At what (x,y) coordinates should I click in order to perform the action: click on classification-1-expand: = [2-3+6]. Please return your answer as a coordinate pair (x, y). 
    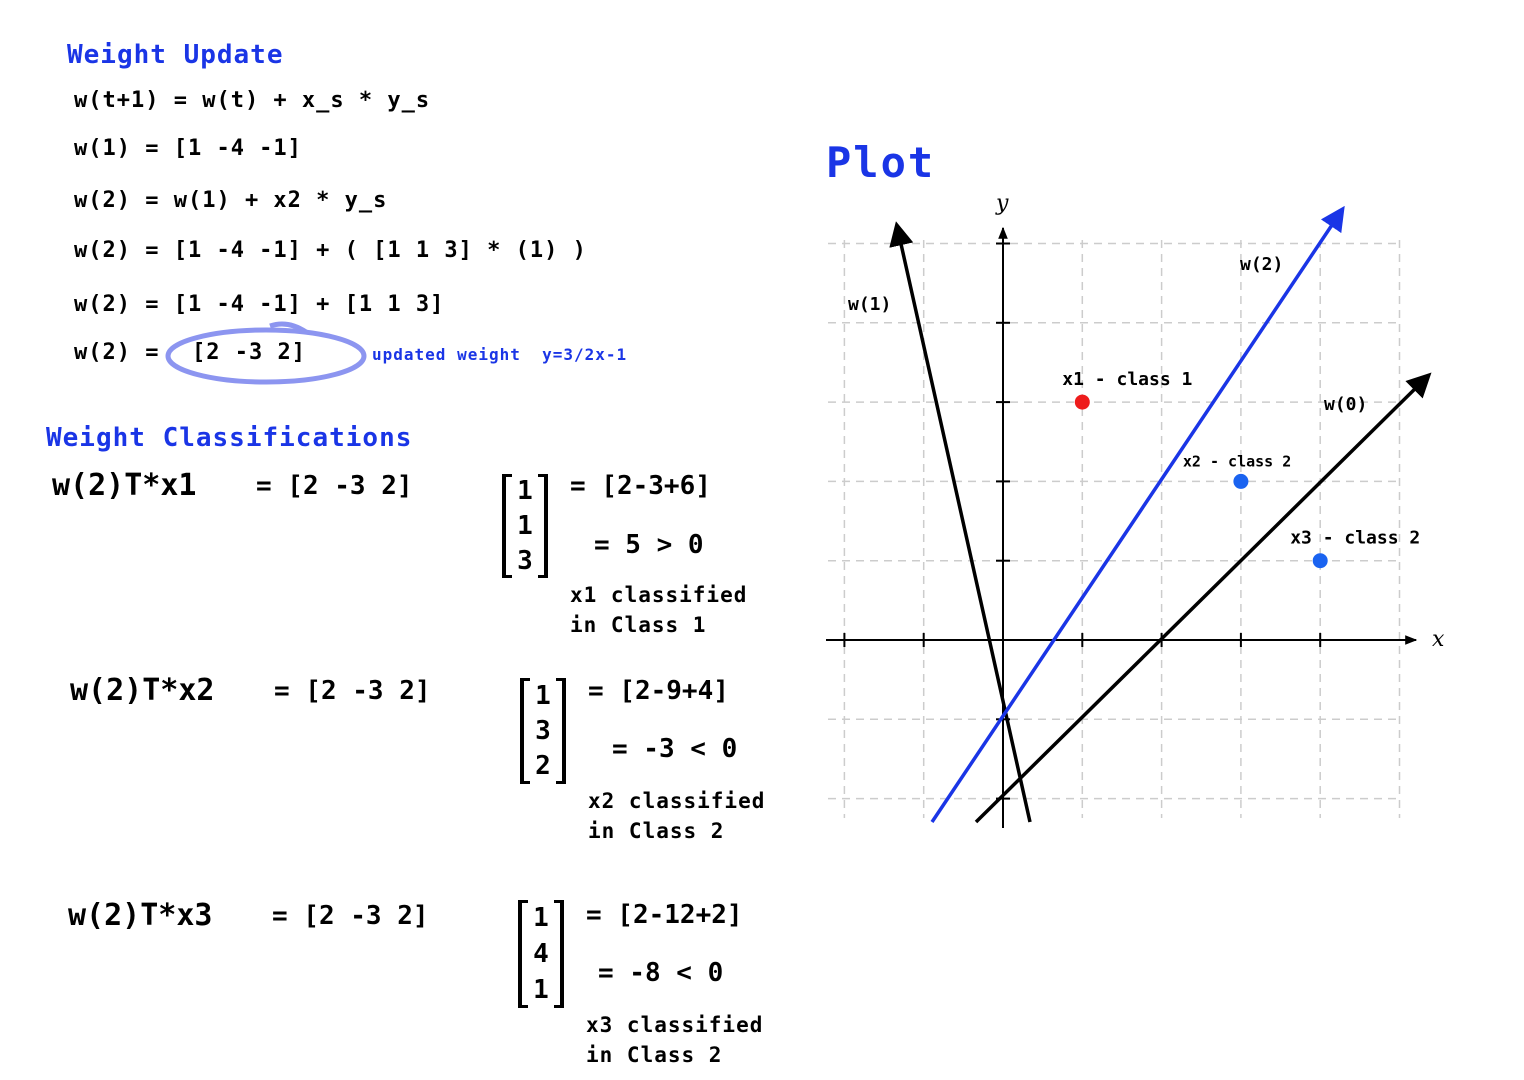
    Looking at the image, I should click on (640, 486).